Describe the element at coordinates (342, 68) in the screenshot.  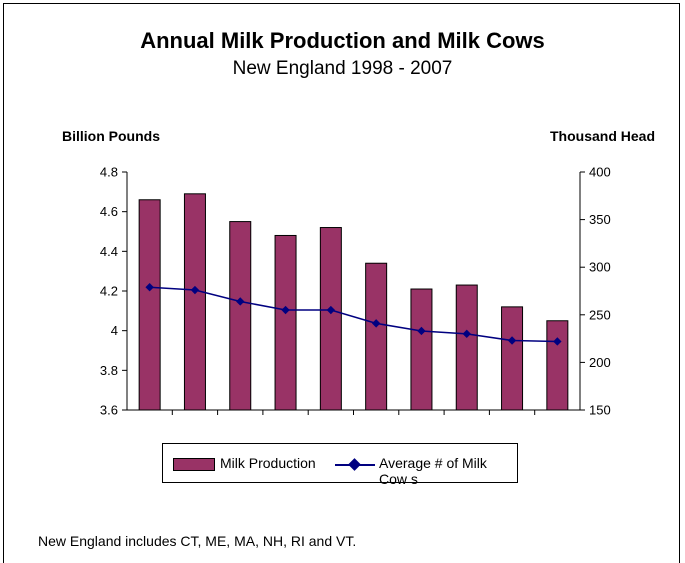
I see `chart-subtitle: New England 1998 - 2007` at that location.